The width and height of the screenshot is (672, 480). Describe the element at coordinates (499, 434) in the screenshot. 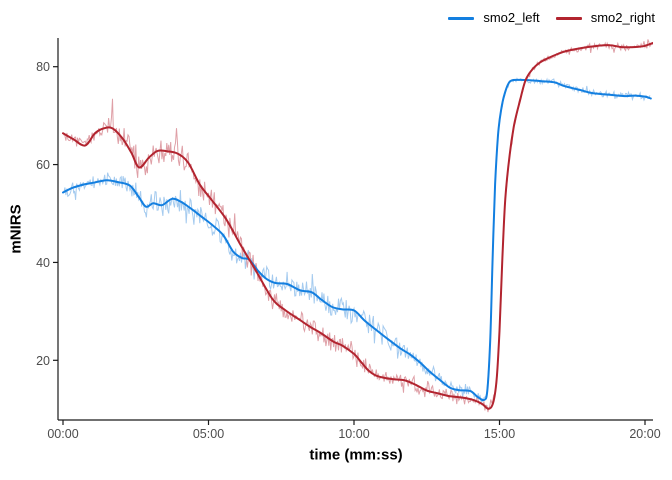

I see `x-tick-label: 15:00` at that location.